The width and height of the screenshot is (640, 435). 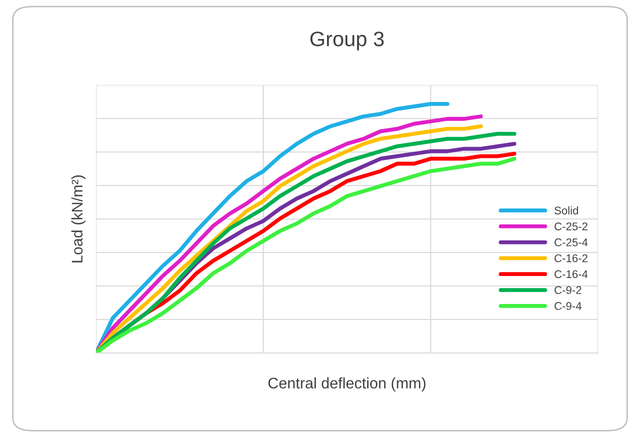 I want to click on legend-label: C-16-4, so click(x=571, y=274).